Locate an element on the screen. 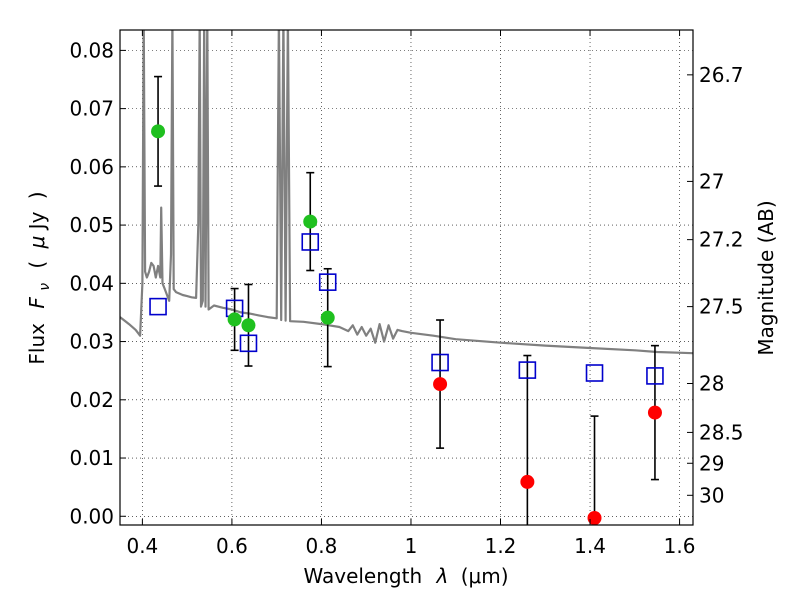 The height and width of the screenshot is (600, 800). y-tick-label: 0.05 is located at coordinates (91, 225).